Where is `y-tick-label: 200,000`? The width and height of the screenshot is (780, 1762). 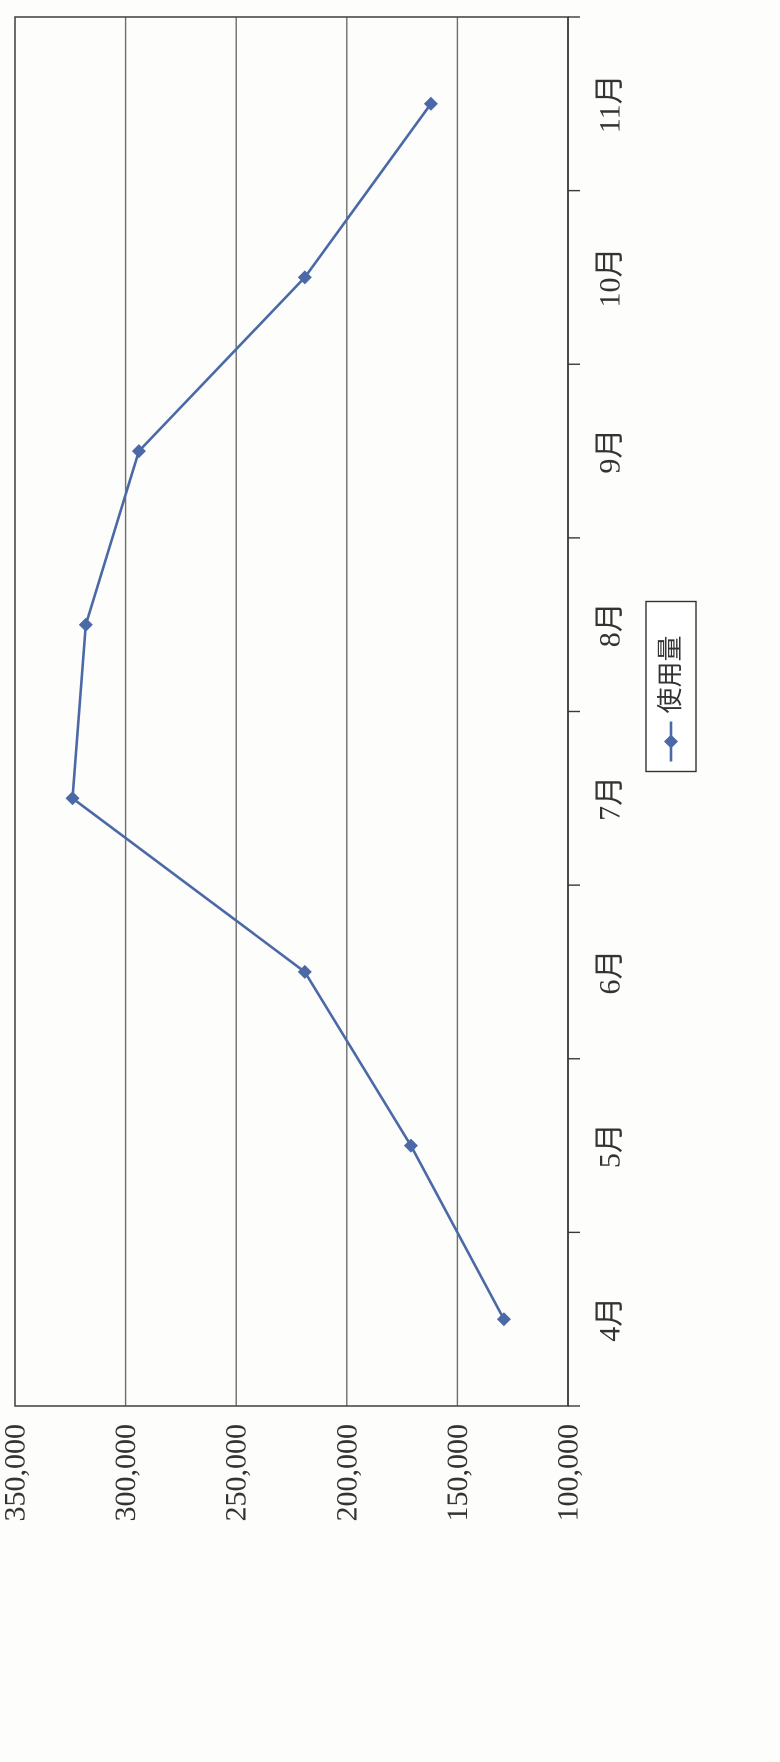
y-tick-label: 200,000 is located at coordinates (346, 1473).